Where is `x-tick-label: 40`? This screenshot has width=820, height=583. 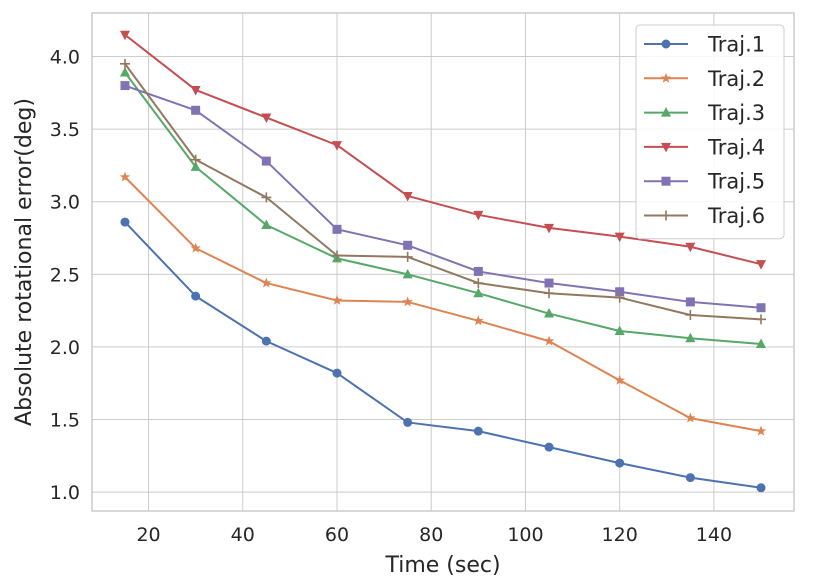
x-tick-label: 40 is located at coordinates (243, 535).